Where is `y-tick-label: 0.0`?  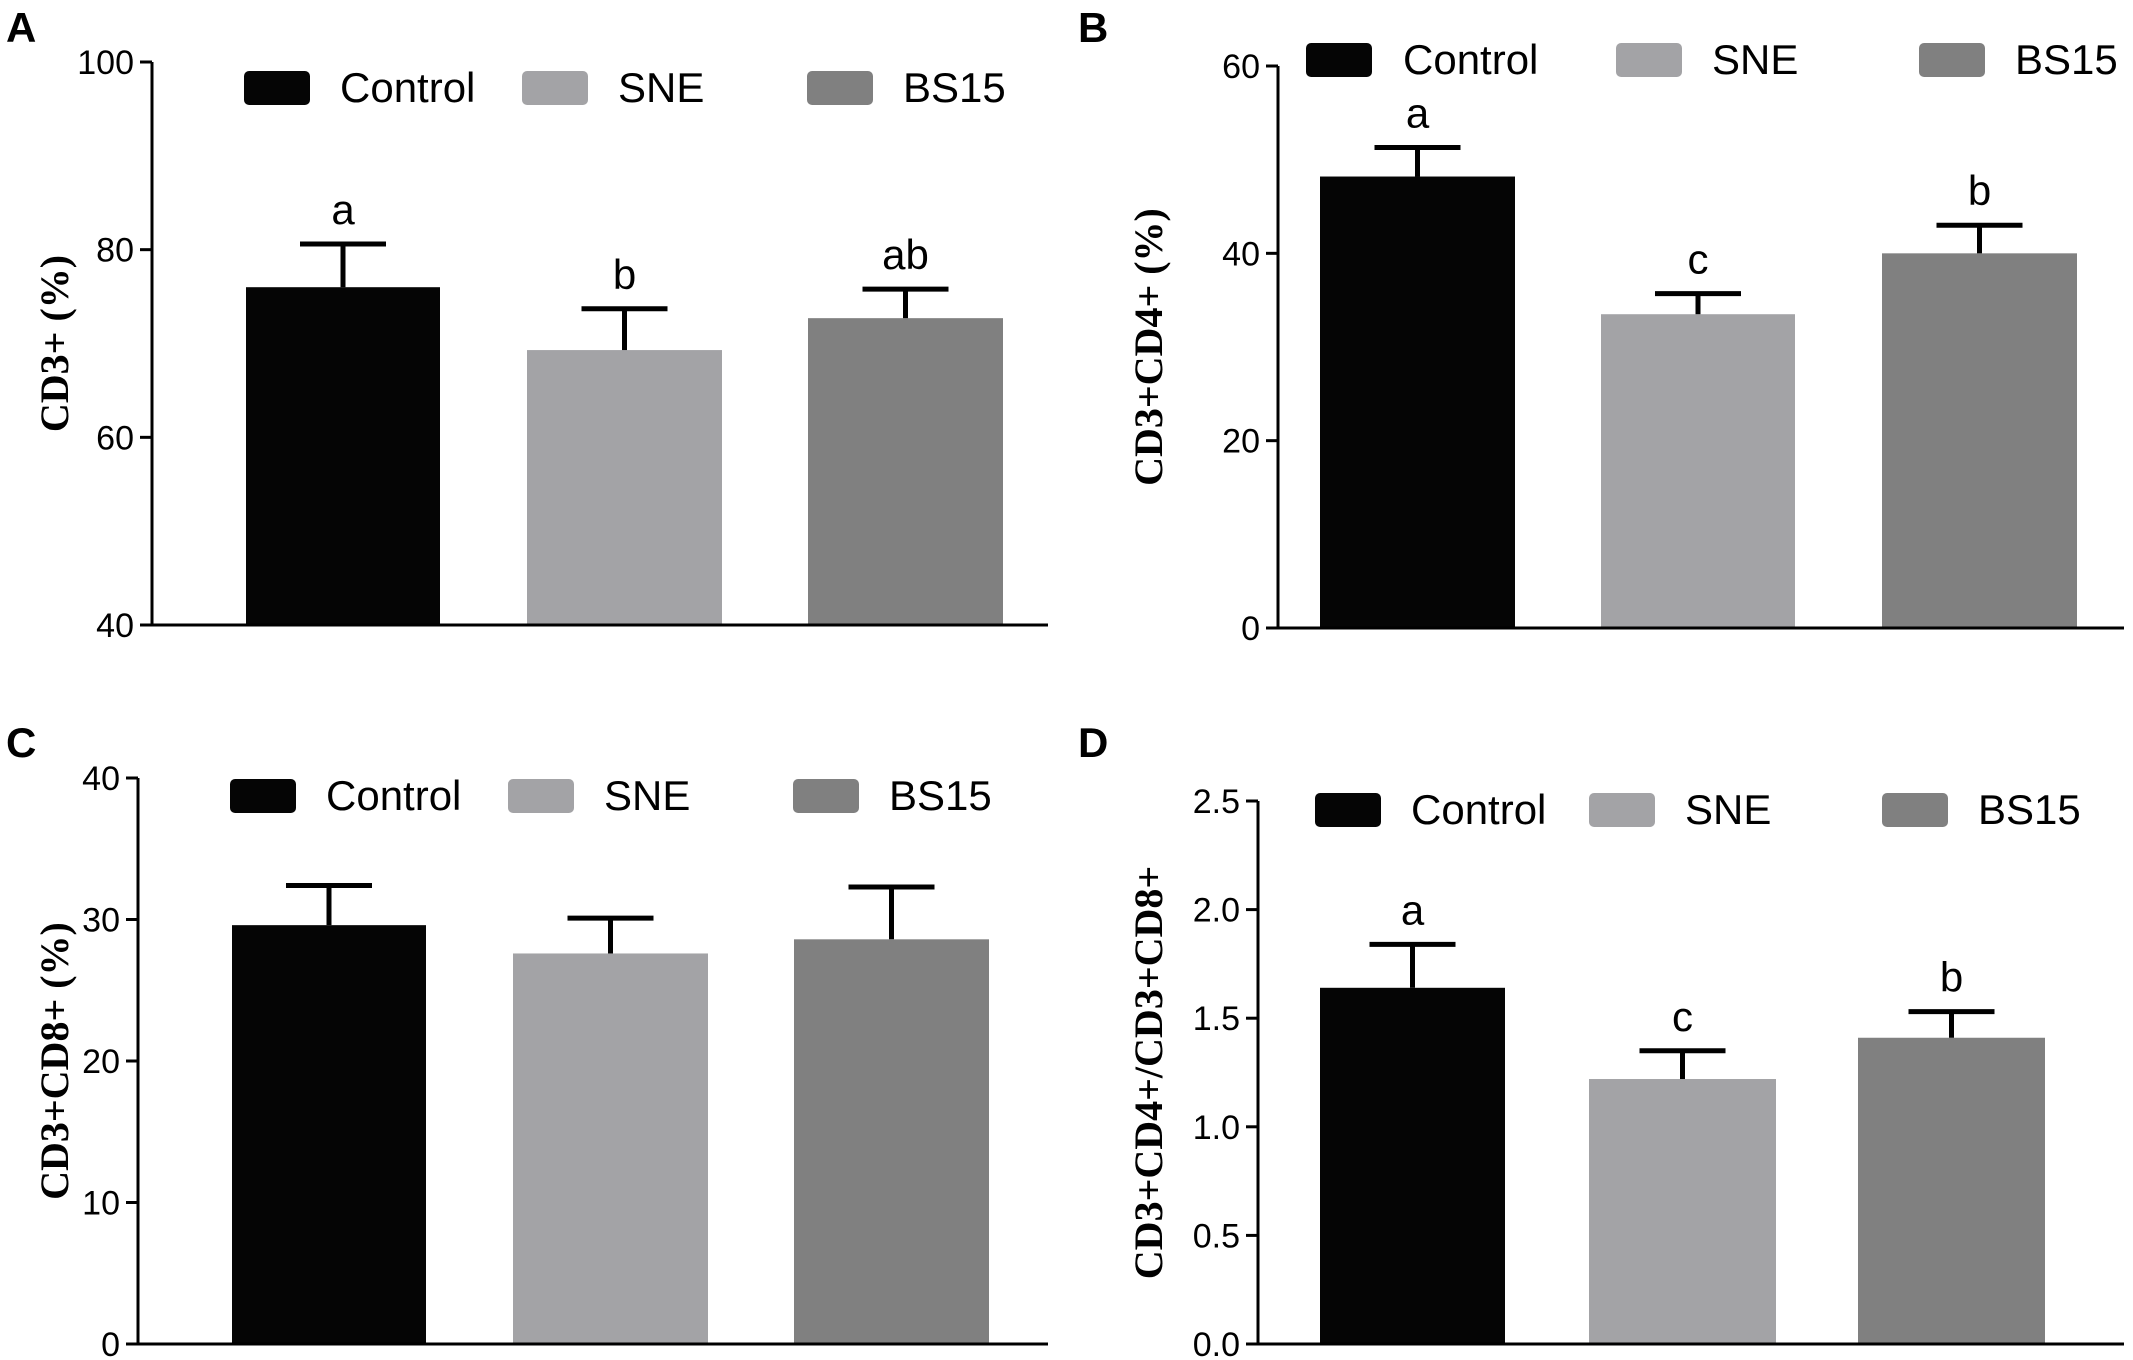 y-tick-label: 0.0 is located at coordinates (1216, 1343).